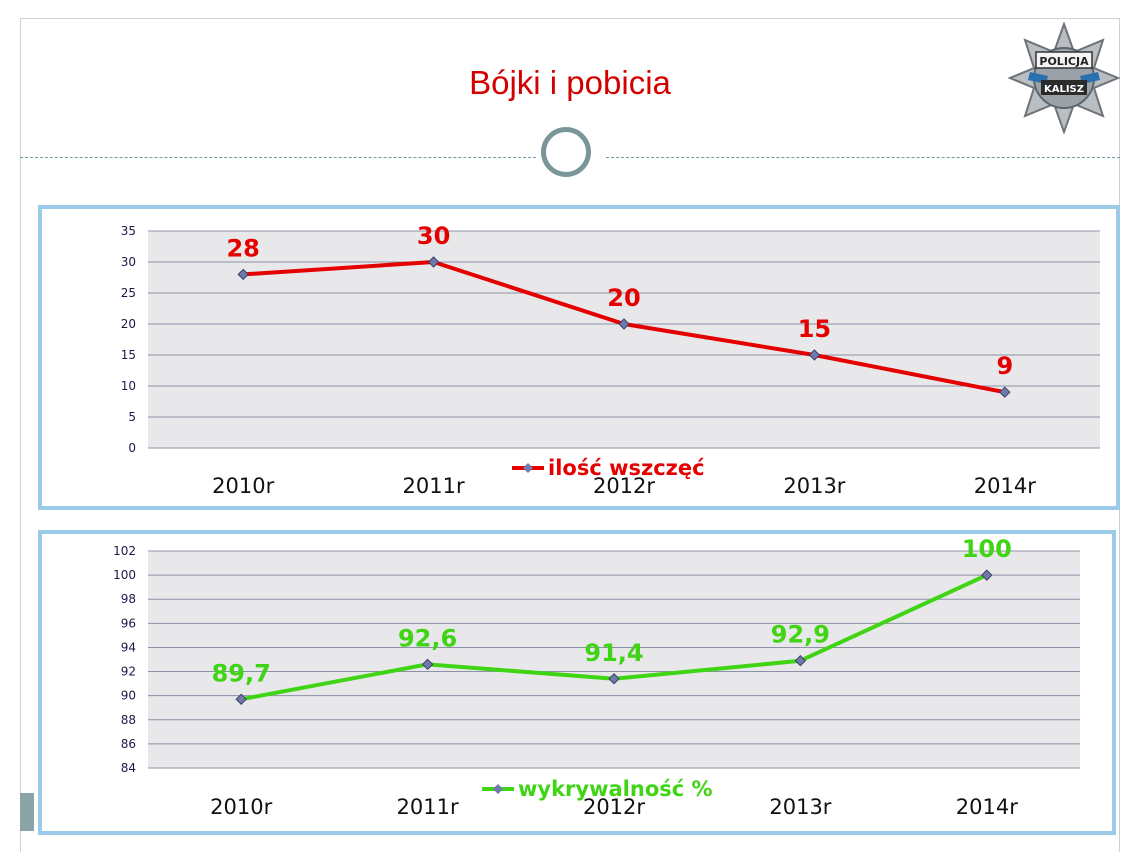 The height and width of the screenshot is (852, 1140). I want to click on y-tick-label: 30, so click(128, 262).